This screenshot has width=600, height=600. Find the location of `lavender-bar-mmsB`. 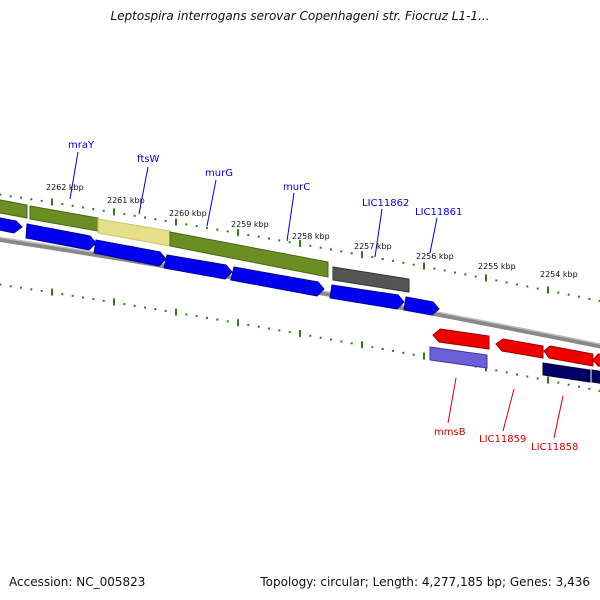

lavender-bar-mmsB is located at coordinates (458, 357).